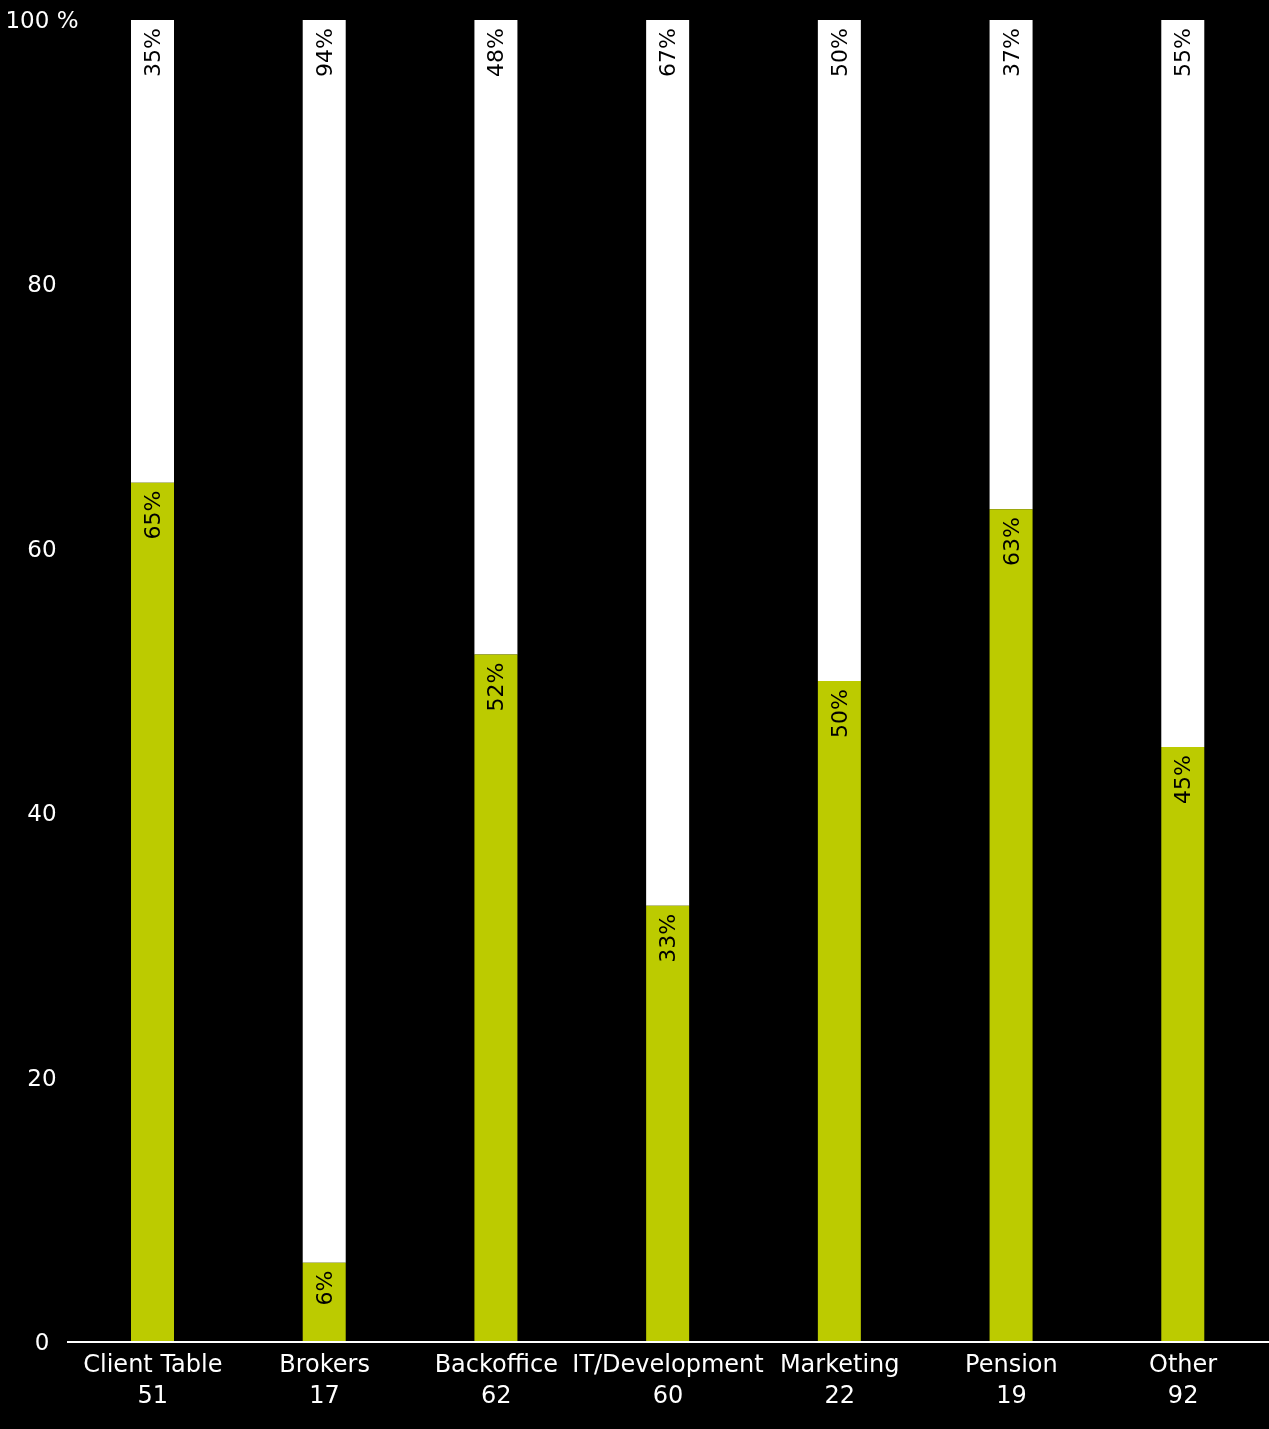  I want to click on data-label: 94%, so click(324, 52).